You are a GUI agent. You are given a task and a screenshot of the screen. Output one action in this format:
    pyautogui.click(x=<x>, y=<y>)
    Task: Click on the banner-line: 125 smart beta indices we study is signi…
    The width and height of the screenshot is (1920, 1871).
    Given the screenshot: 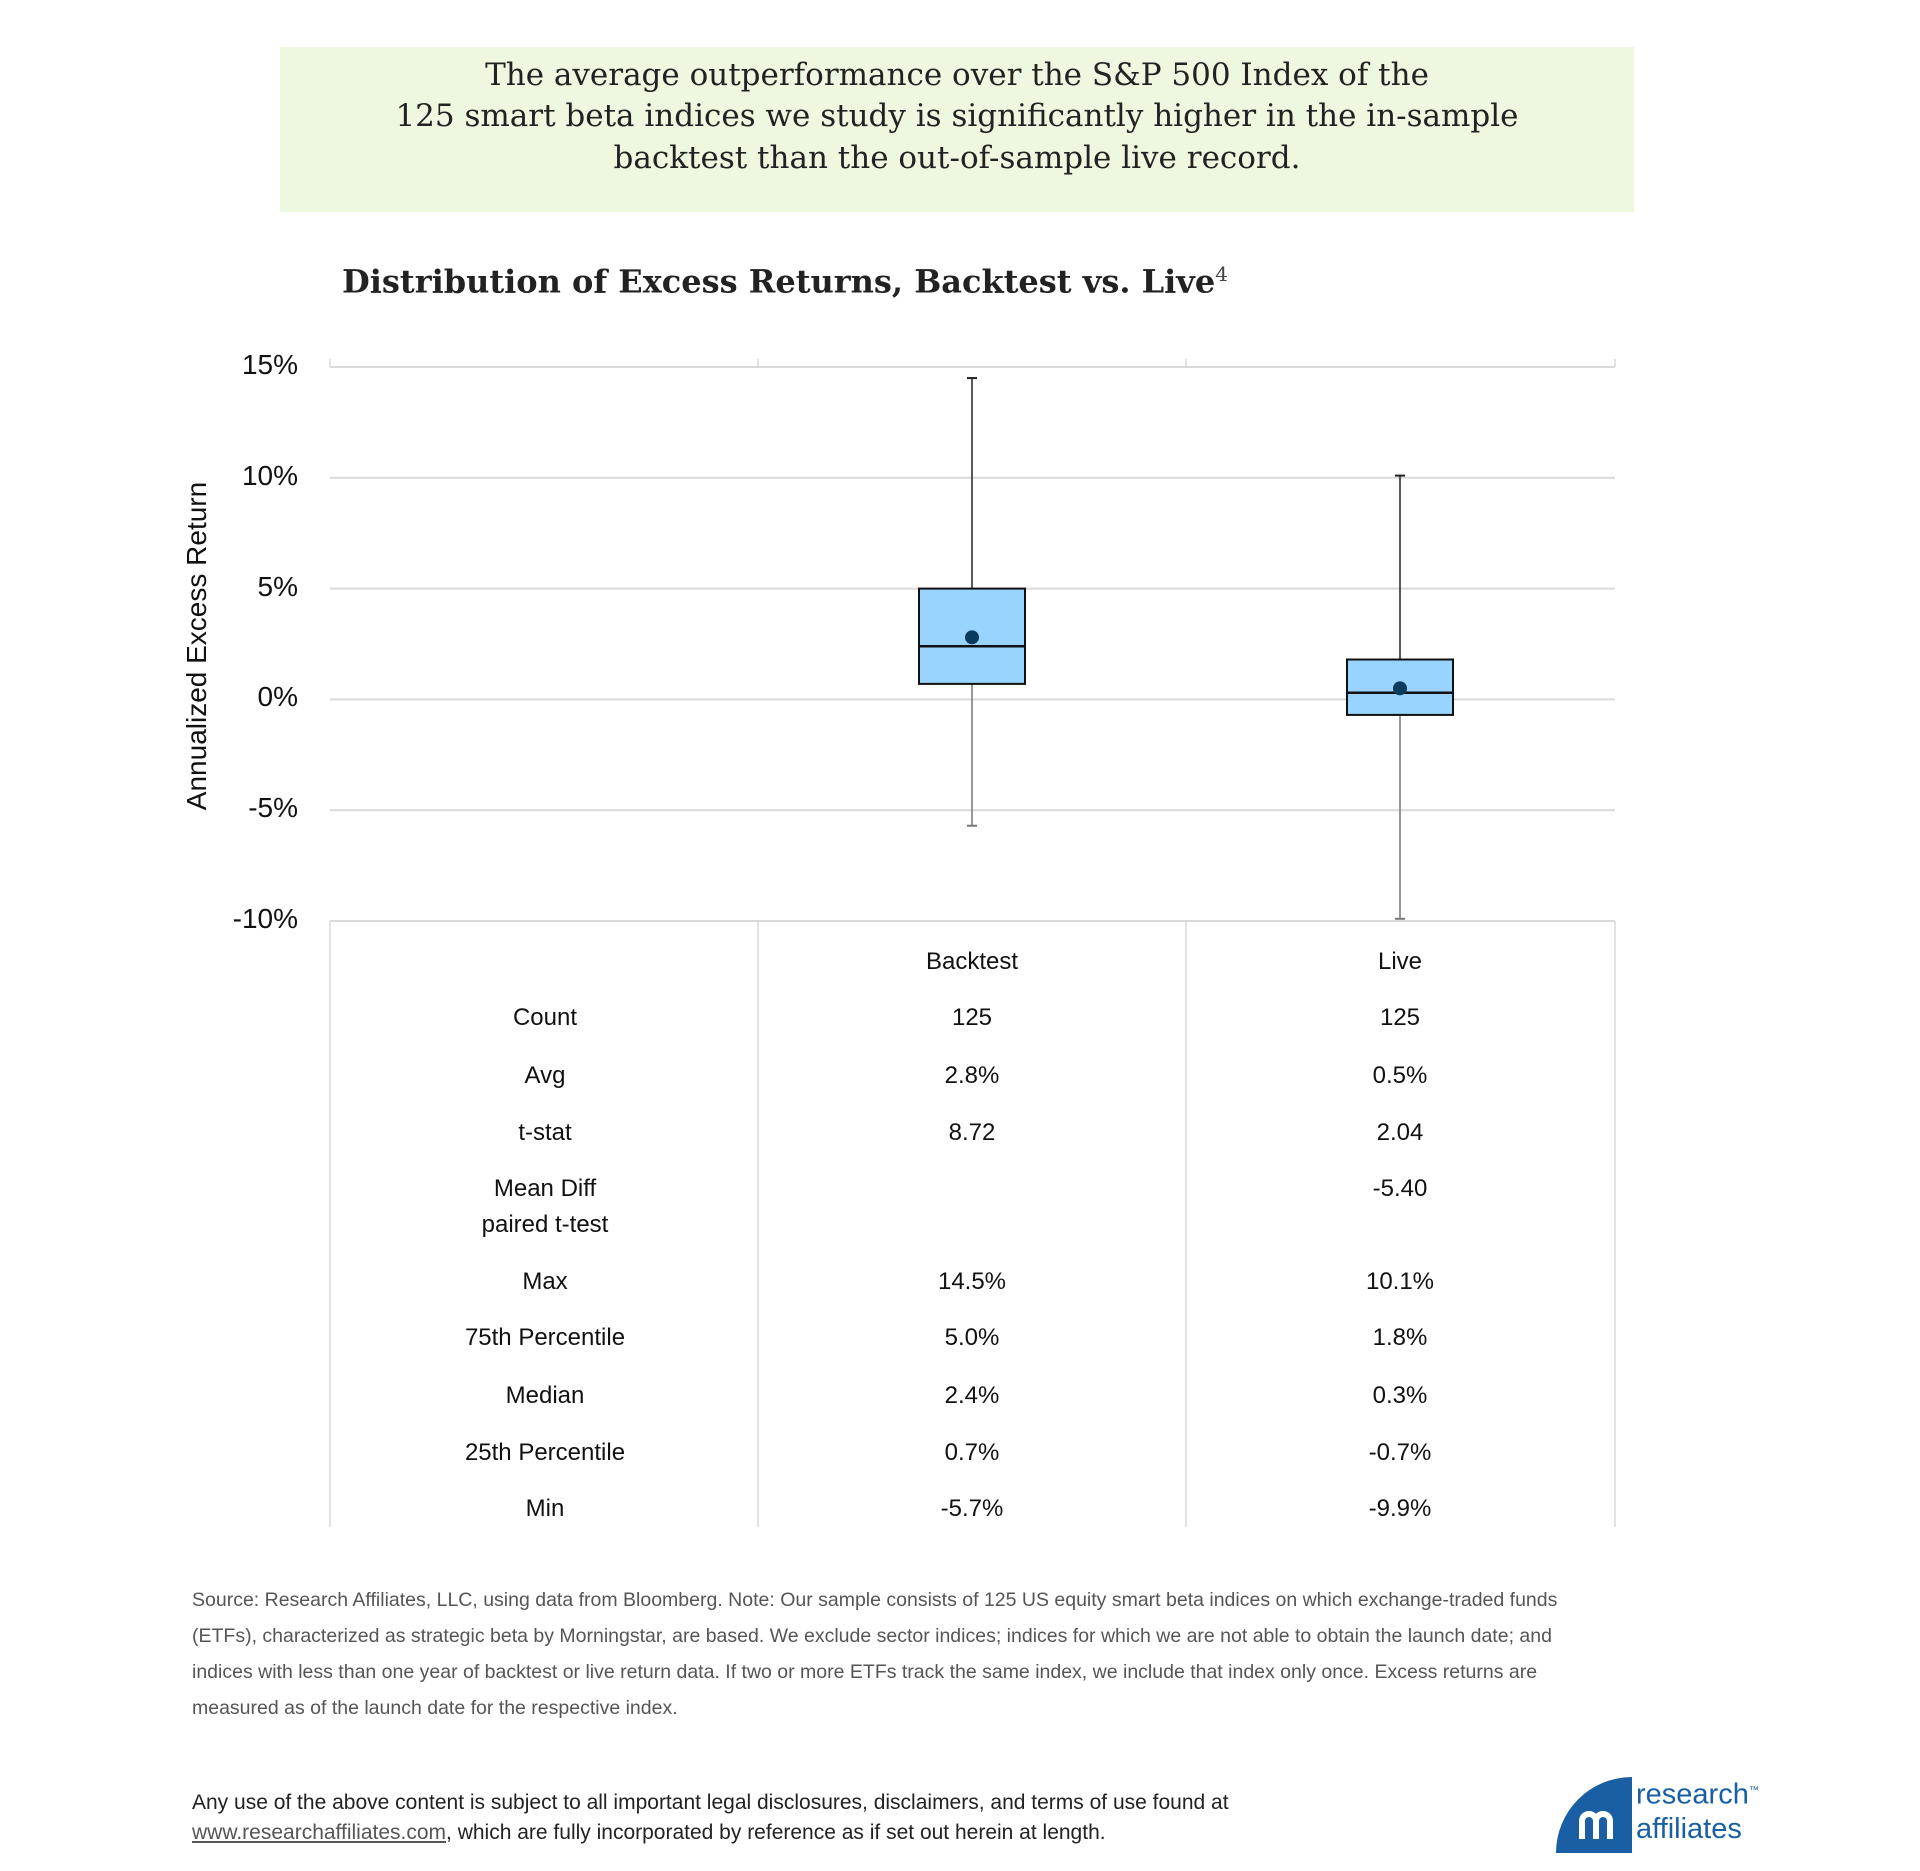 What is the action you would take?
    pyautogui.click(x=957, y=116)
    